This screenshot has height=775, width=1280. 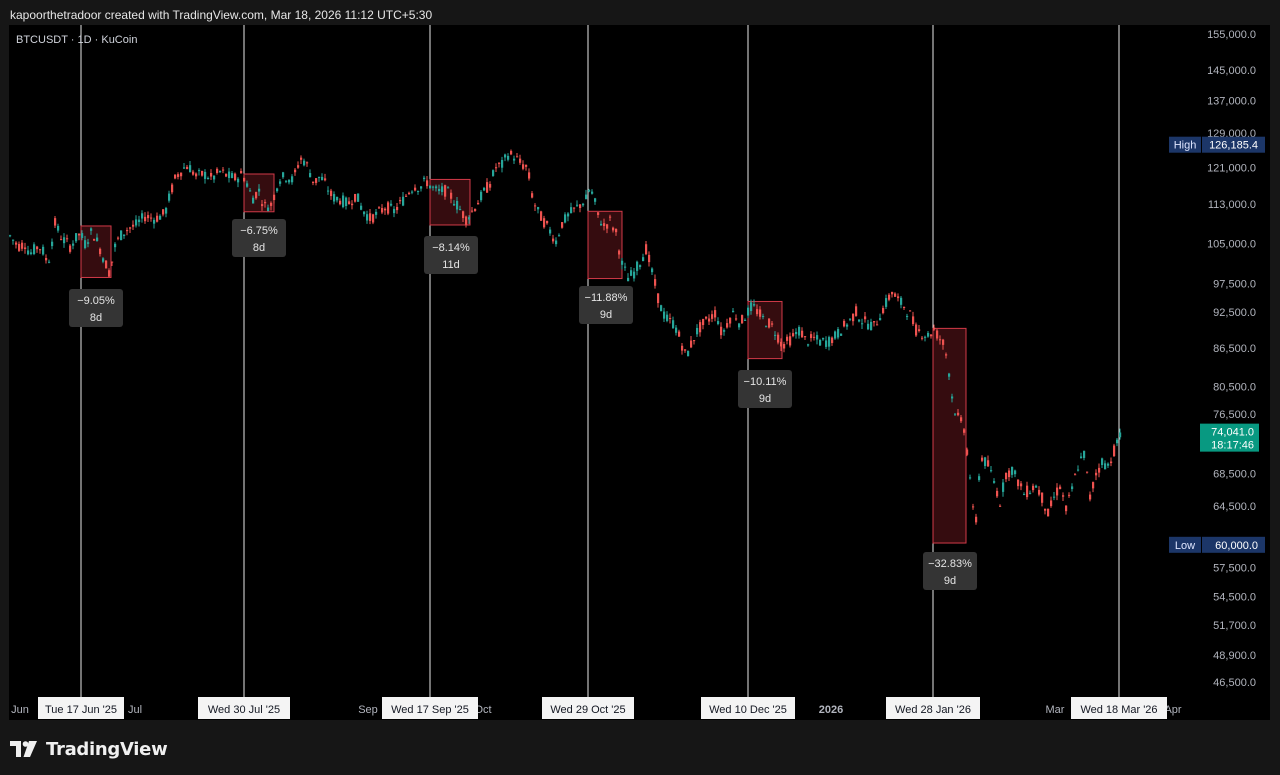 I want to click on tradingview-logo: TradingView, so click(x=89, y=749).